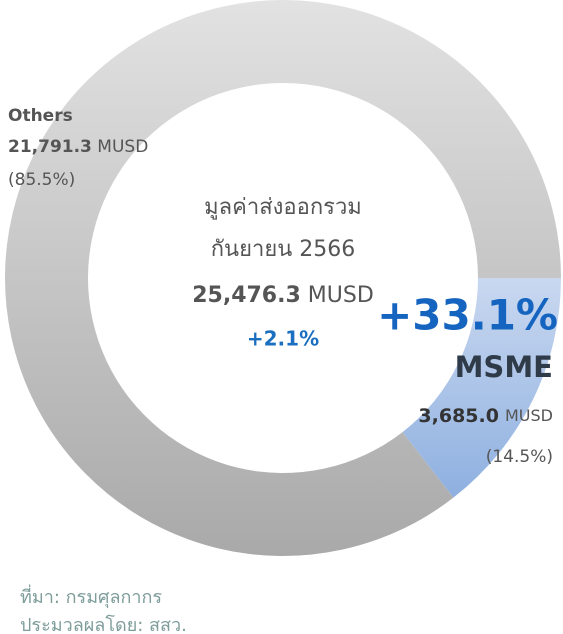  Describe the element at coordinates (519, 457) in the screenshot. I see `msme-share: (14.5%)` at that location.